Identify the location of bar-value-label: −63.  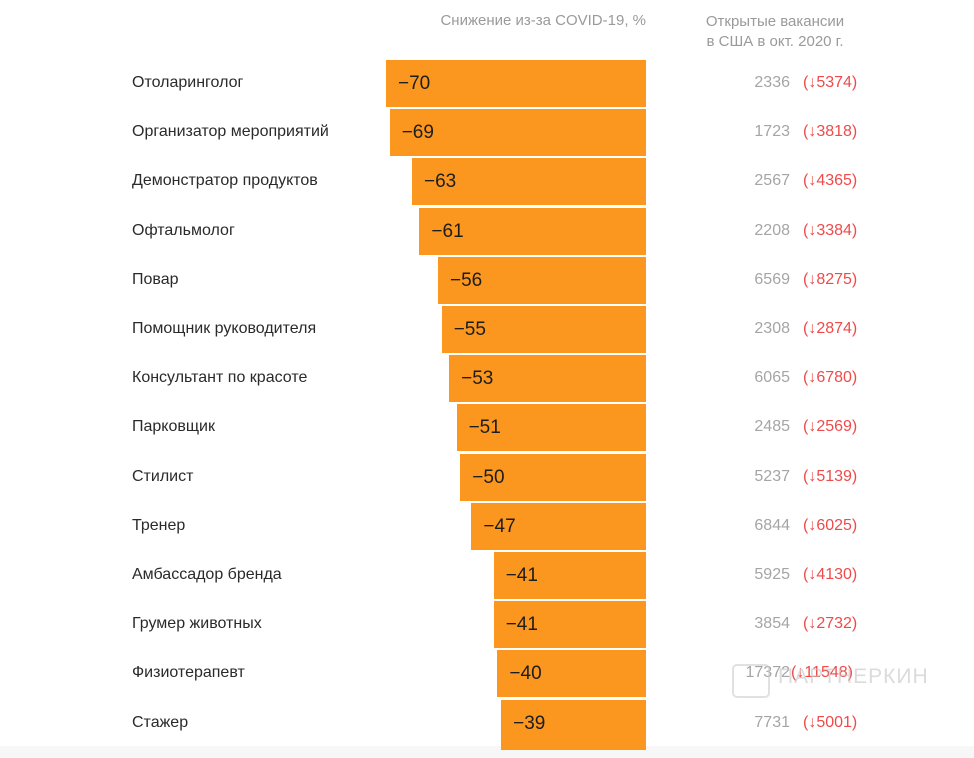
(440, 182).